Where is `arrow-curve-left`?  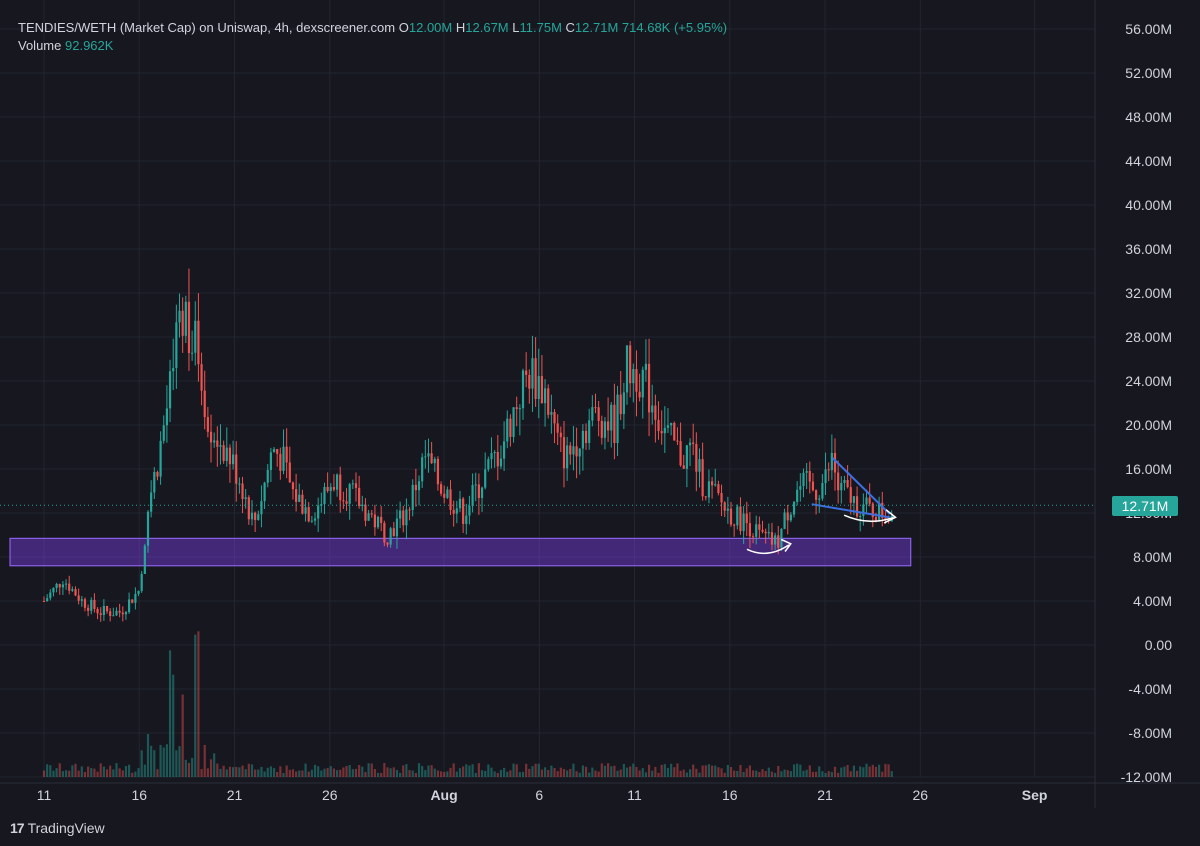 arrow-curve-left is located at coordinates (768, 549).